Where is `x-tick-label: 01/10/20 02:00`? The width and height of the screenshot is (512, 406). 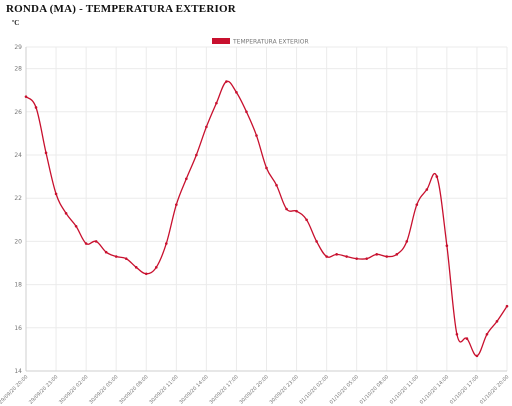 x-tick-label: 01/10/20 02:00 is located at coordinates (314, 389).